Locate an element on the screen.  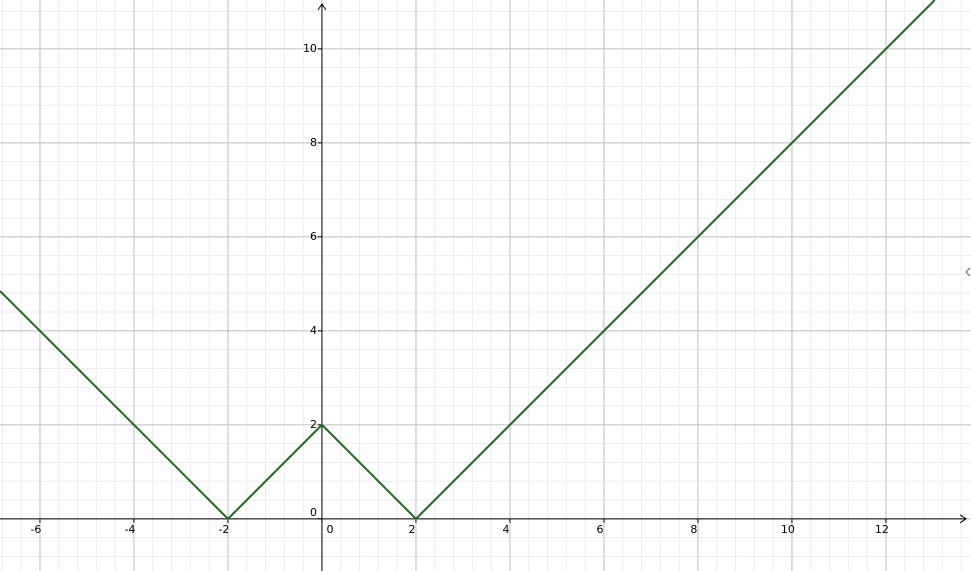
y-tick-label: 0 is located at coordinates (313, 512).